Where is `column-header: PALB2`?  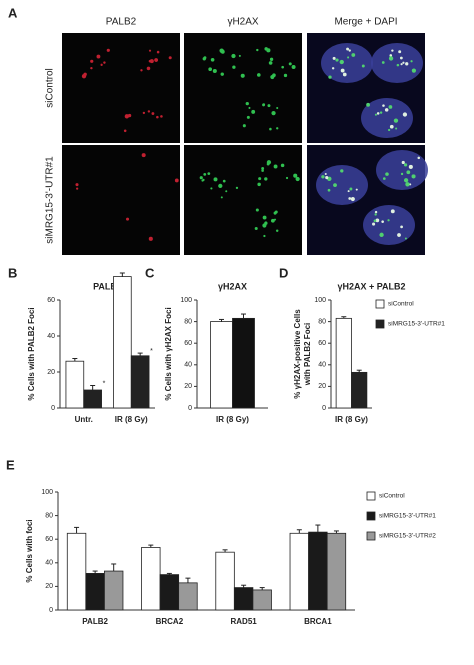
column-header: PALB2 is located at coordinates (121, 22).